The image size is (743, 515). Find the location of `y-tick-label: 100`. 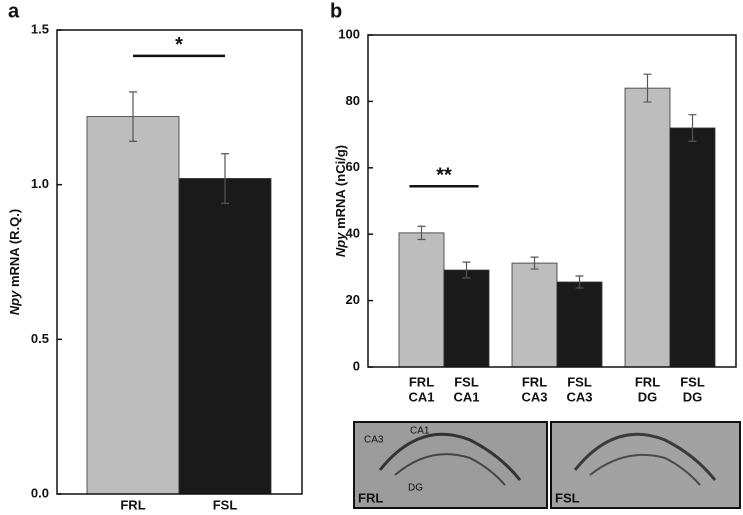

y-tick-label: 100 is located at coordinates (349, 33).